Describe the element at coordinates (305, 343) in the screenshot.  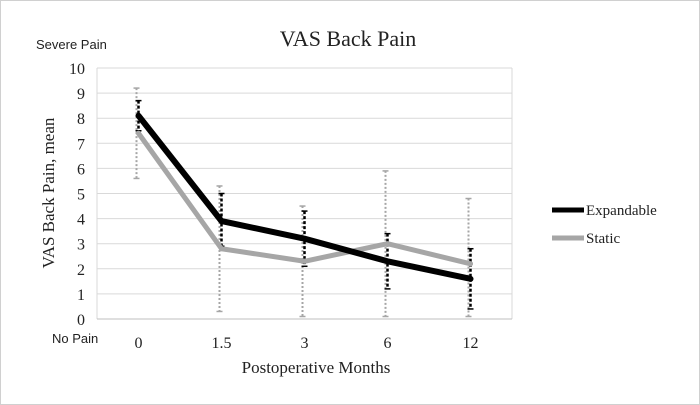
I see `x-tick-label-3: 3` at that location.